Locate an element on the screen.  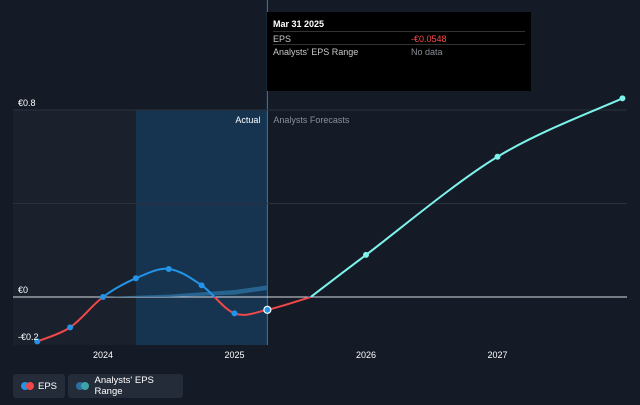
tooltip-range-label: Analysts' EPS Range is located at coordinates (316, 52).